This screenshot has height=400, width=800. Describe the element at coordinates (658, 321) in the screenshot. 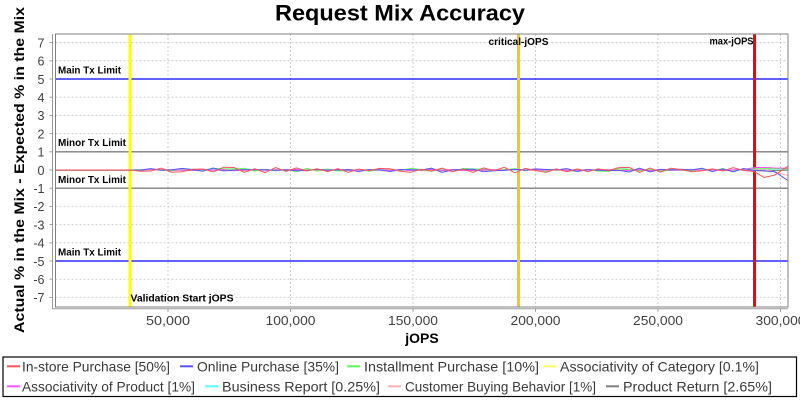

I see `svg-text: 250,000` at that location.